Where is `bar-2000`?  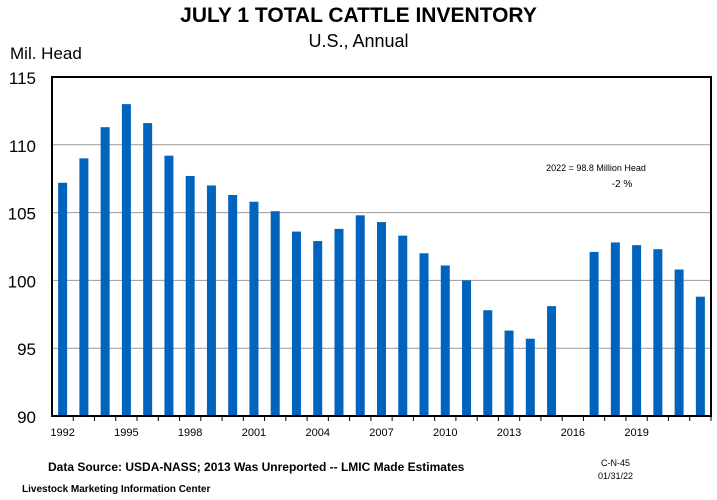
bar-2000 is located at coordinates (233, 305).